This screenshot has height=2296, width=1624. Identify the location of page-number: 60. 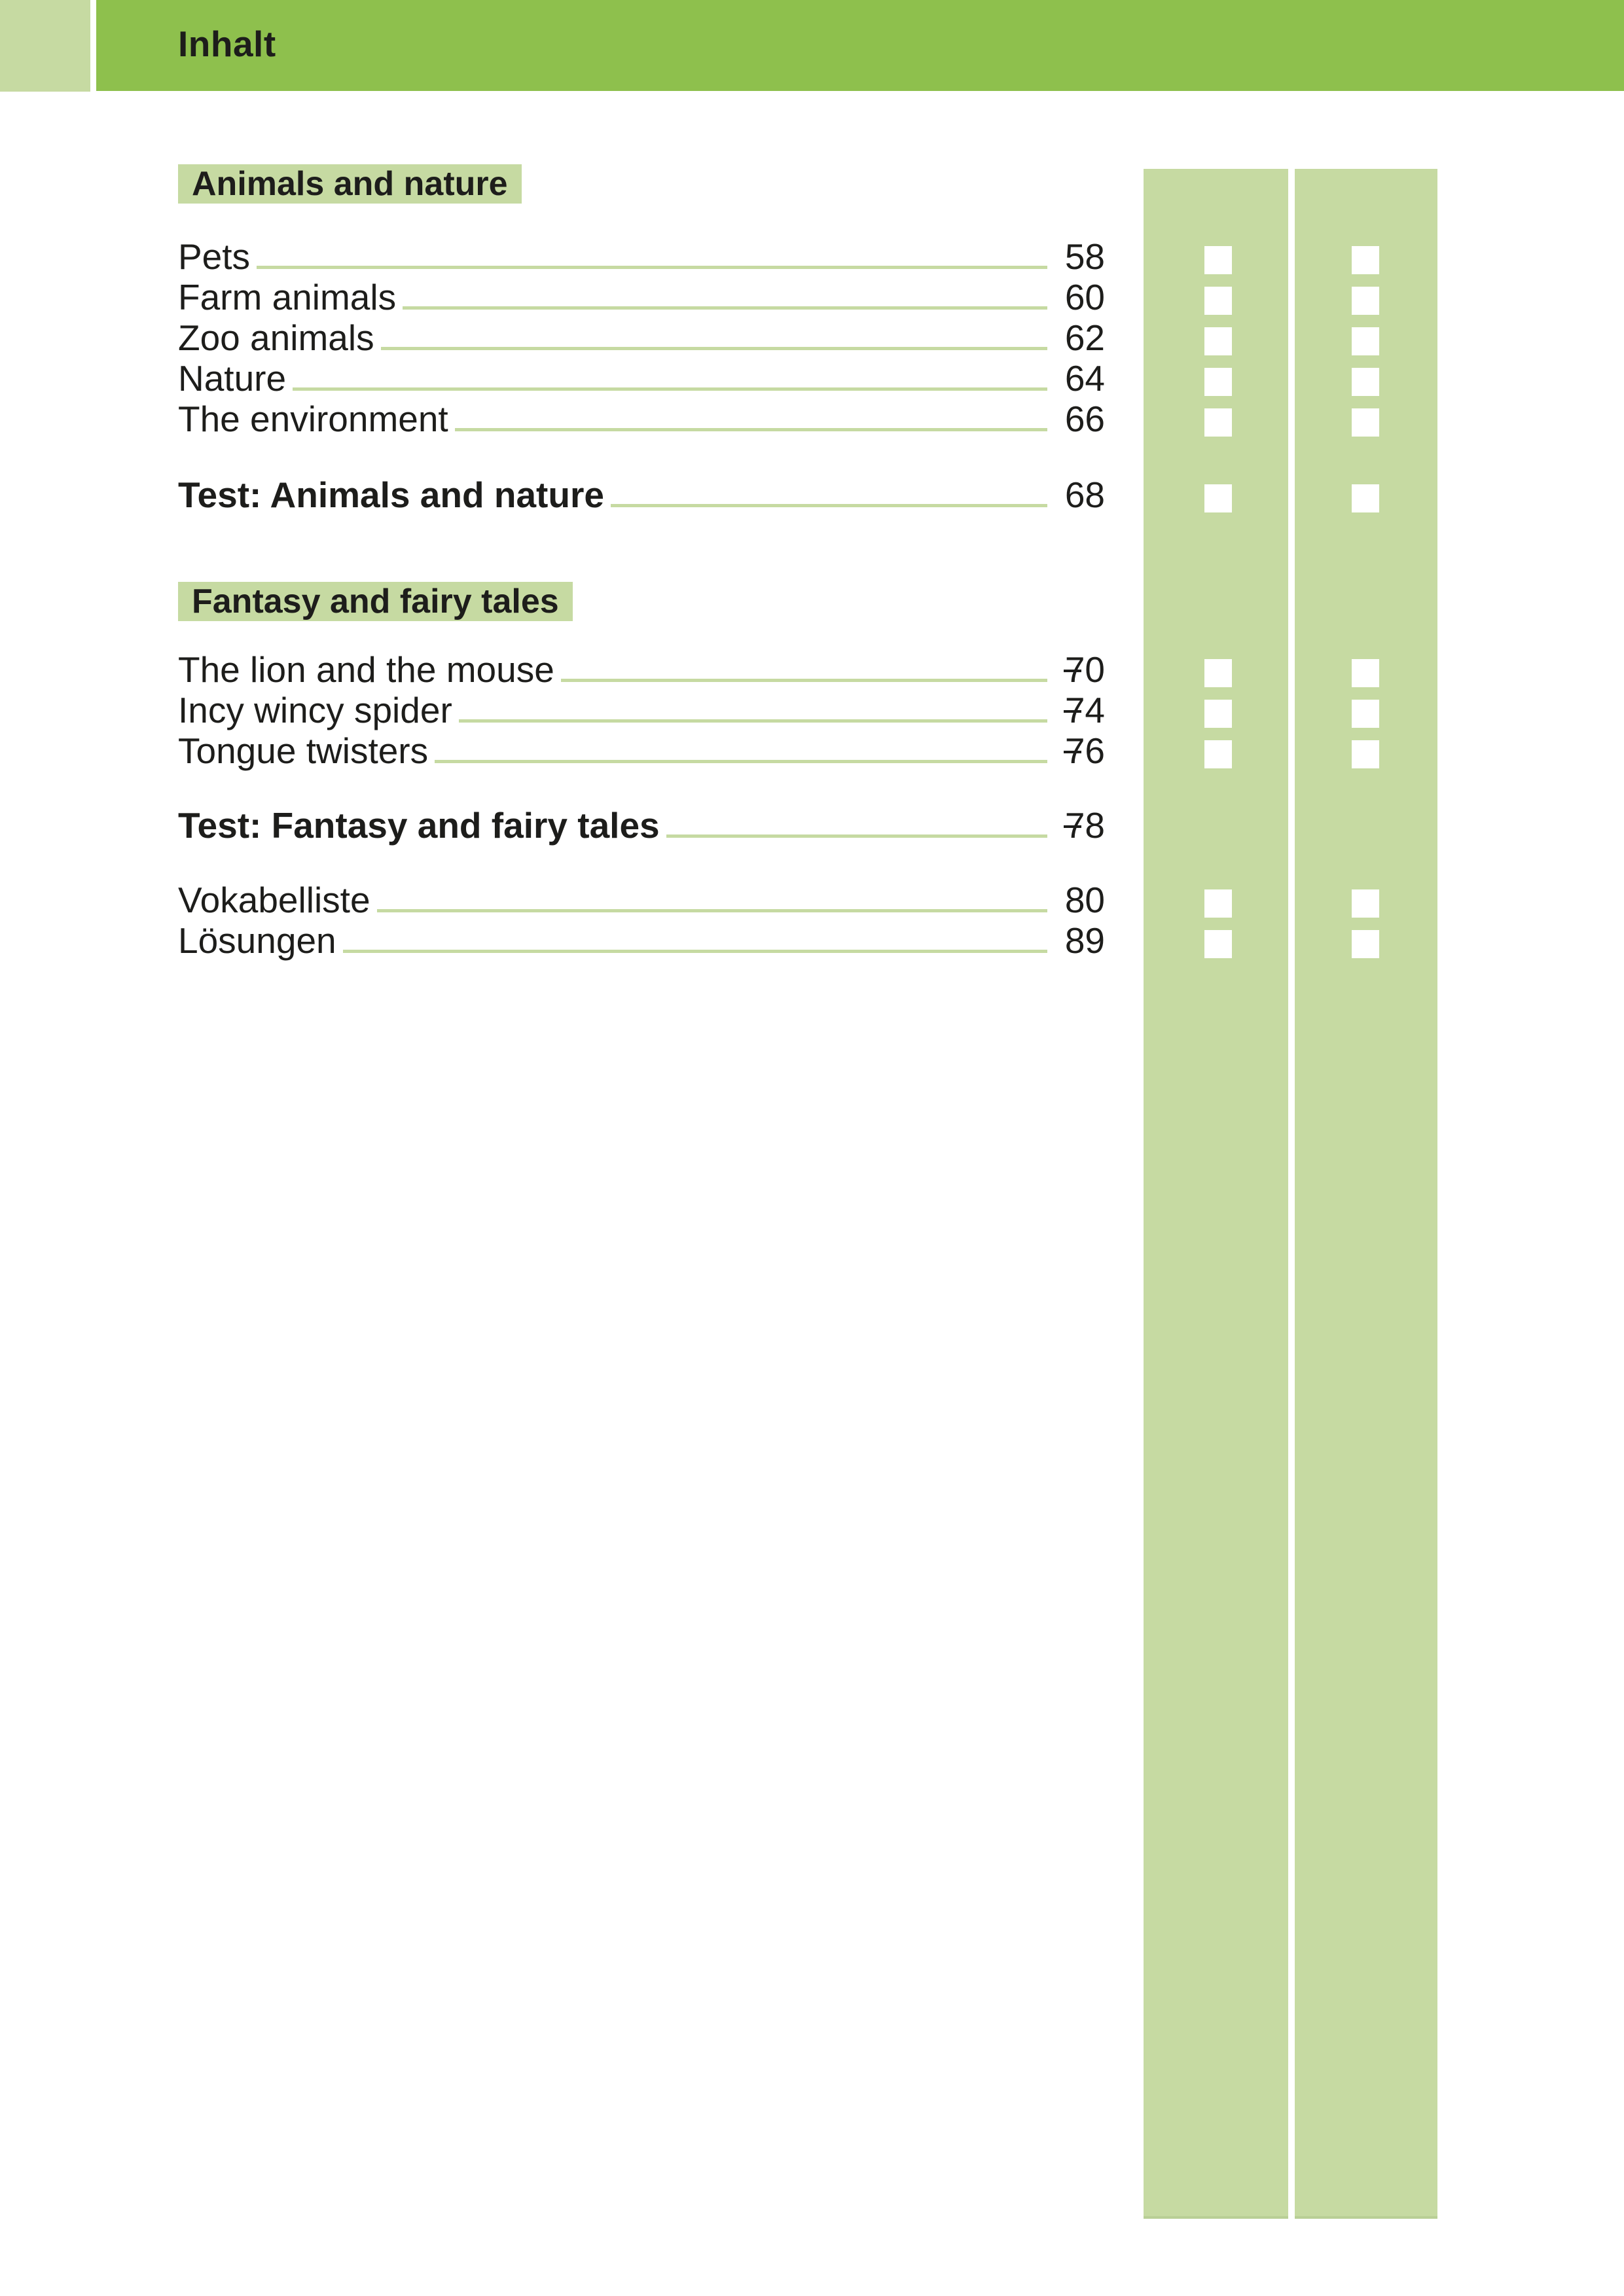
(1084, 297).